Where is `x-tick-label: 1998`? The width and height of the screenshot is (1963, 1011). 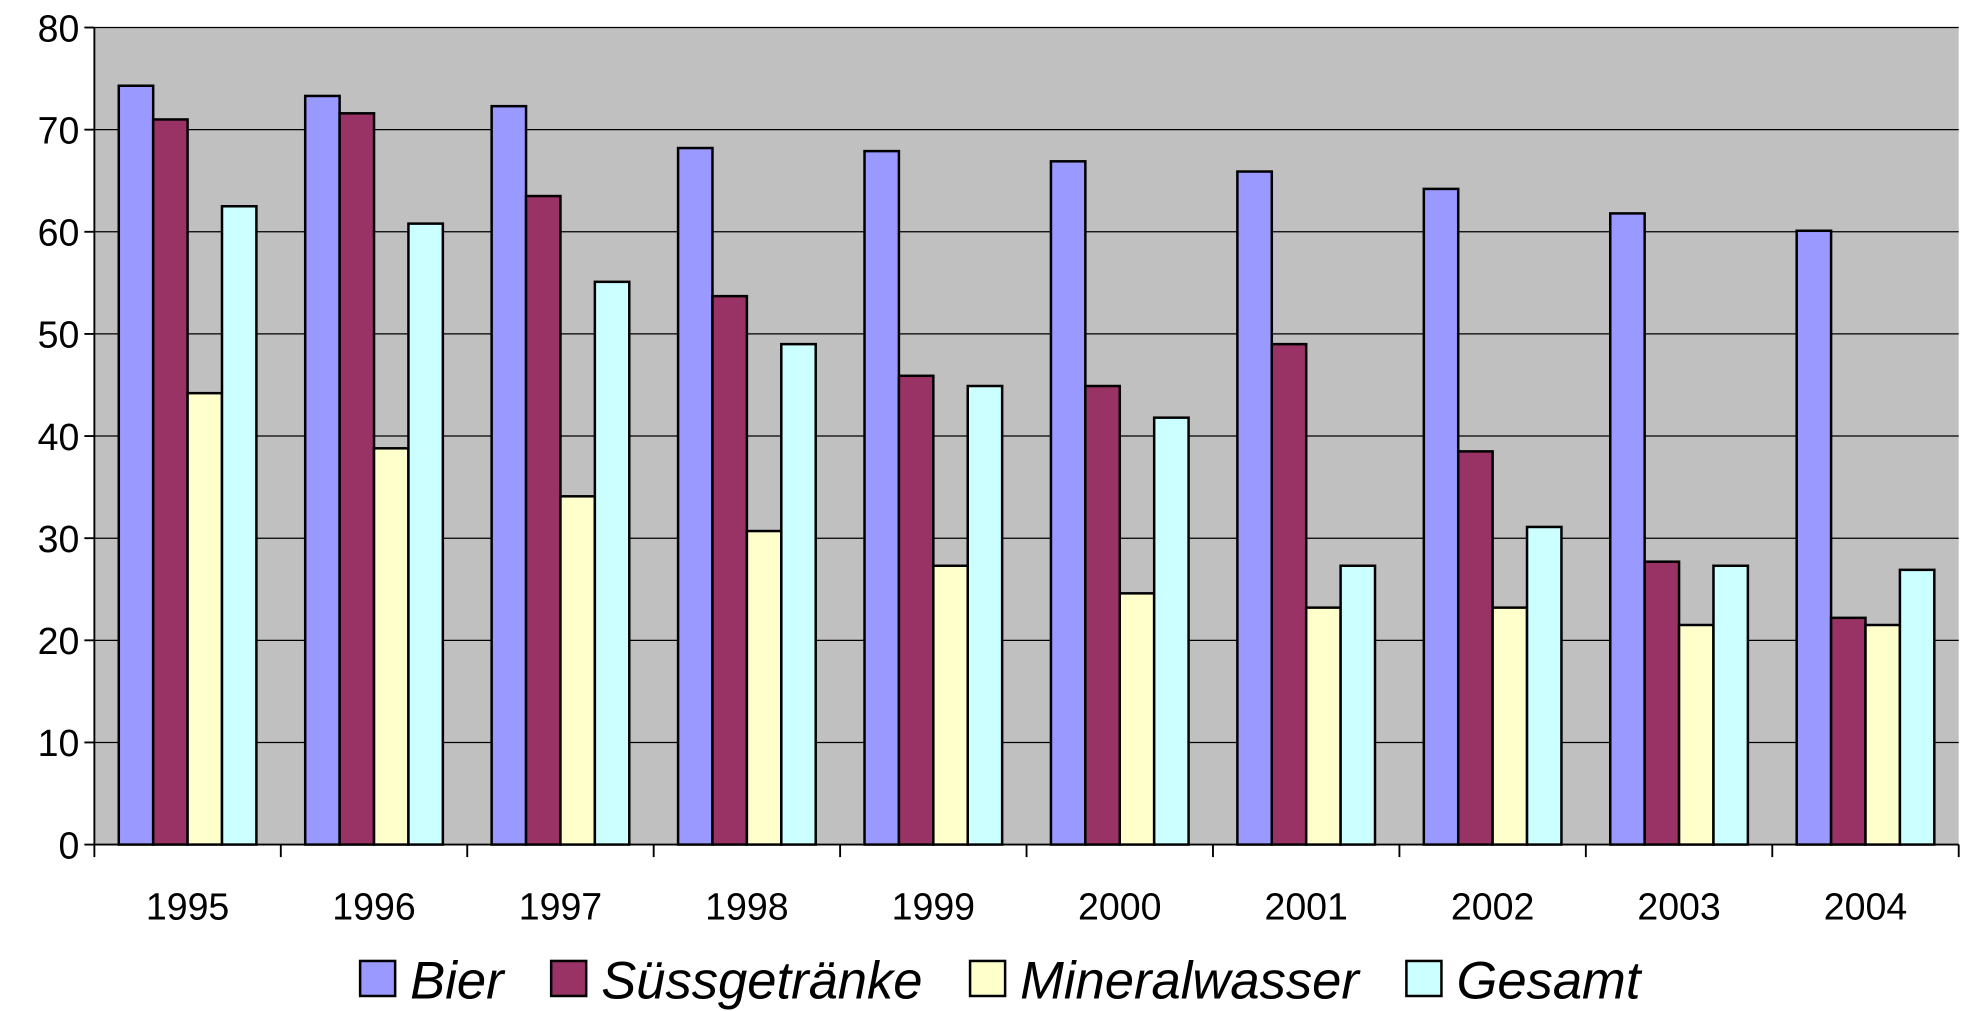 x-tick-label: 1998 is located at coordinates (746, 907).